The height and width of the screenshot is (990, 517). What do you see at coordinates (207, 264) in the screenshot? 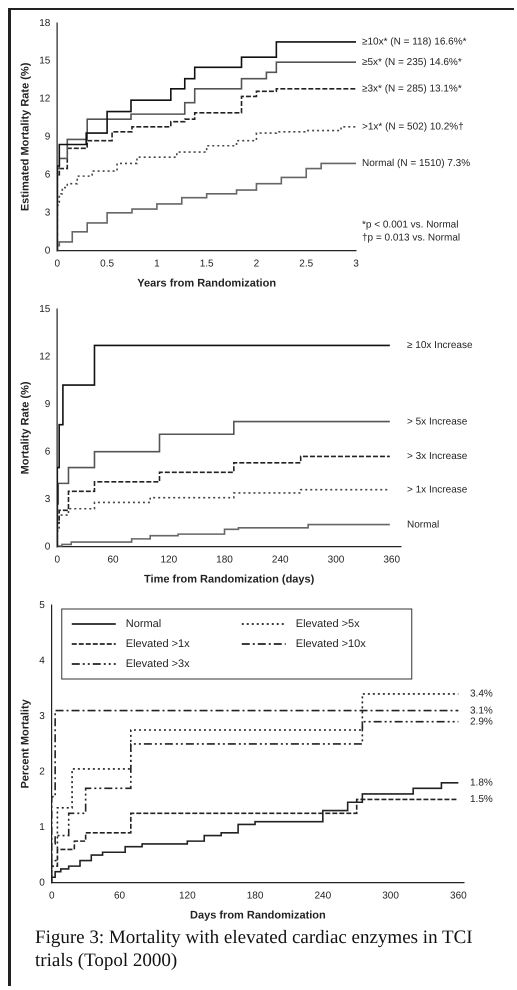
I see `x-tick-label: 1.5` at bounding box center [207, 264].